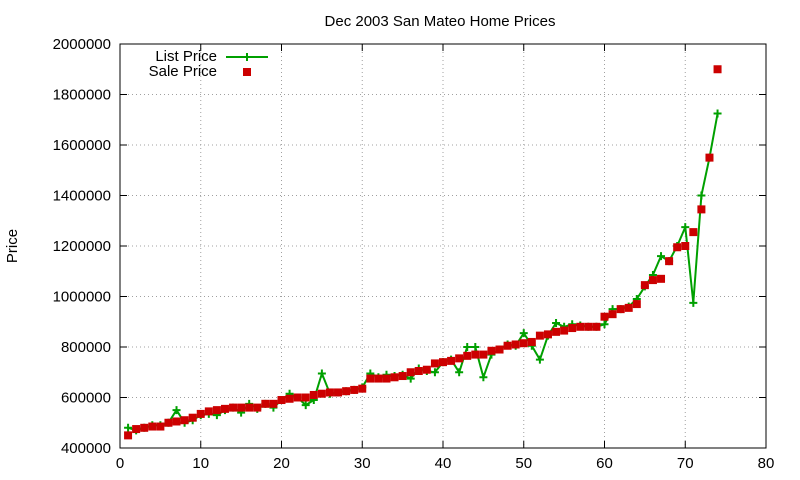 Image resolution: width=800 pixels, height=480 pixels. Describe the element at coordinates (362, 463) in the screenshot. I see `x-tick-label: 30` at that location.